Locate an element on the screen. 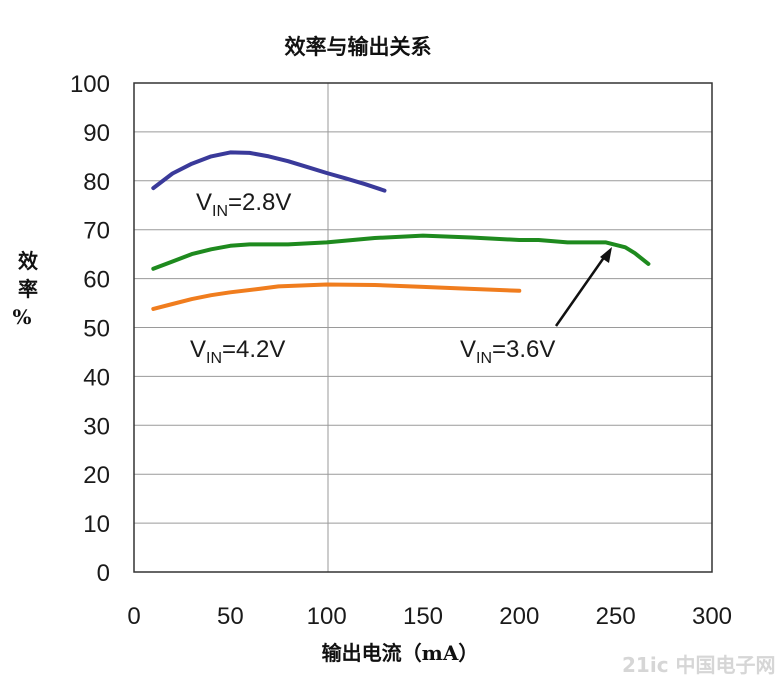  x-tick-label: 300 is located at coordinates (712, 616).